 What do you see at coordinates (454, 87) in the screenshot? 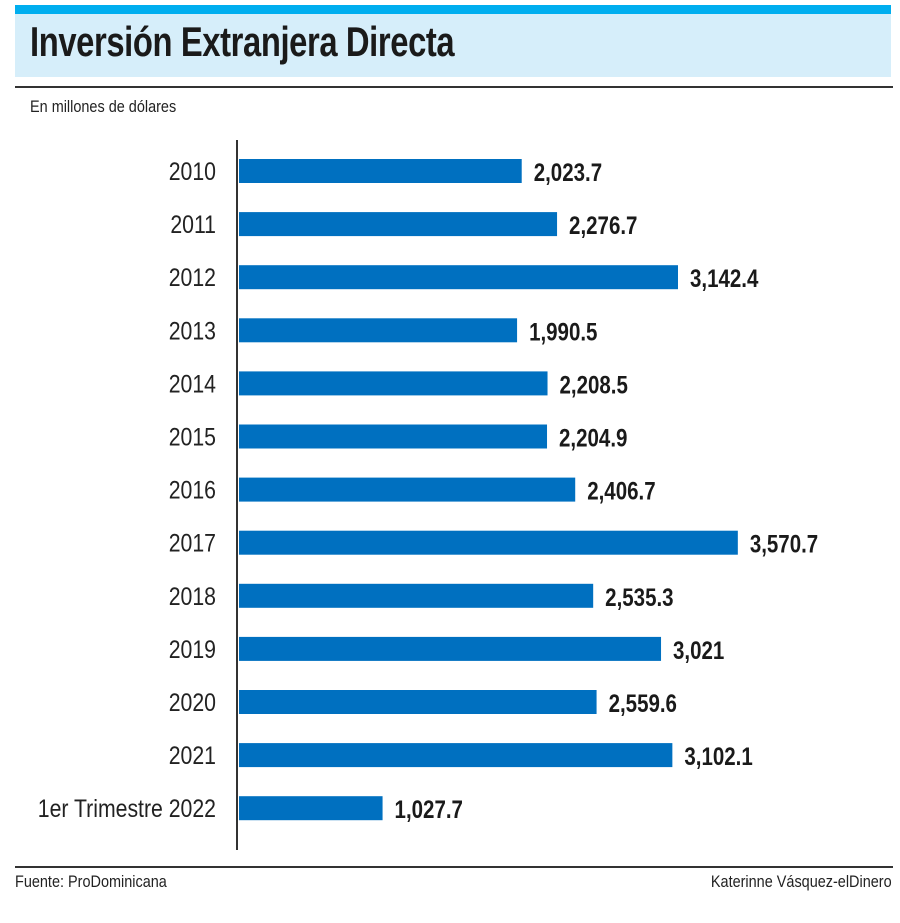
I see `header-rule` at bounding box center [454, 87].